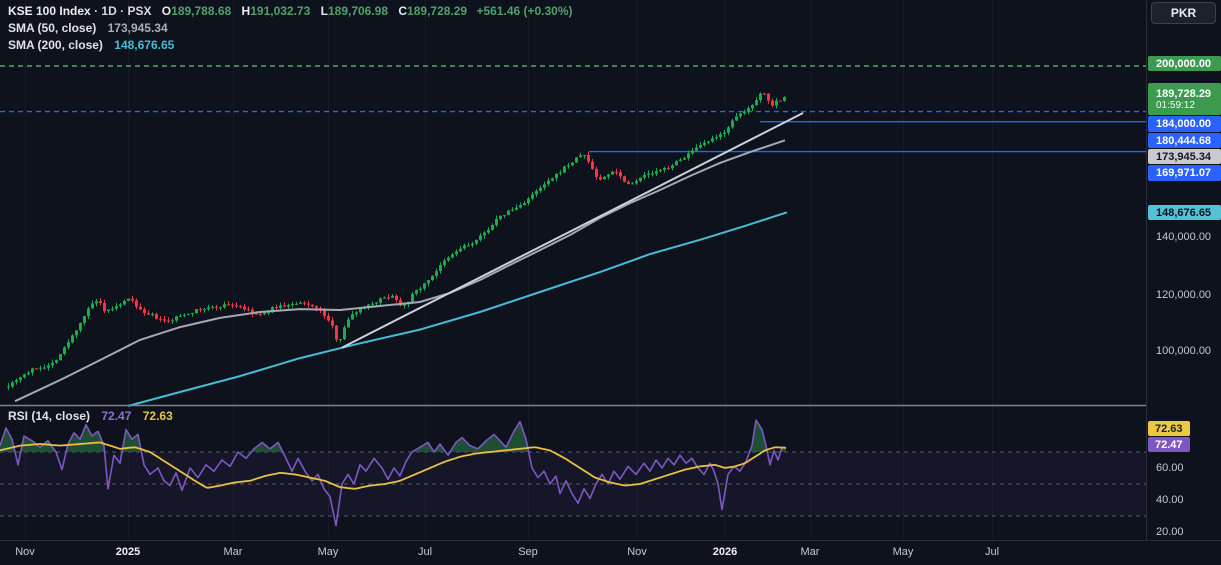  Describe the element at coordinates (1169, 428) in the screenshot. I see `price-label-chip: 72.63` at that location.